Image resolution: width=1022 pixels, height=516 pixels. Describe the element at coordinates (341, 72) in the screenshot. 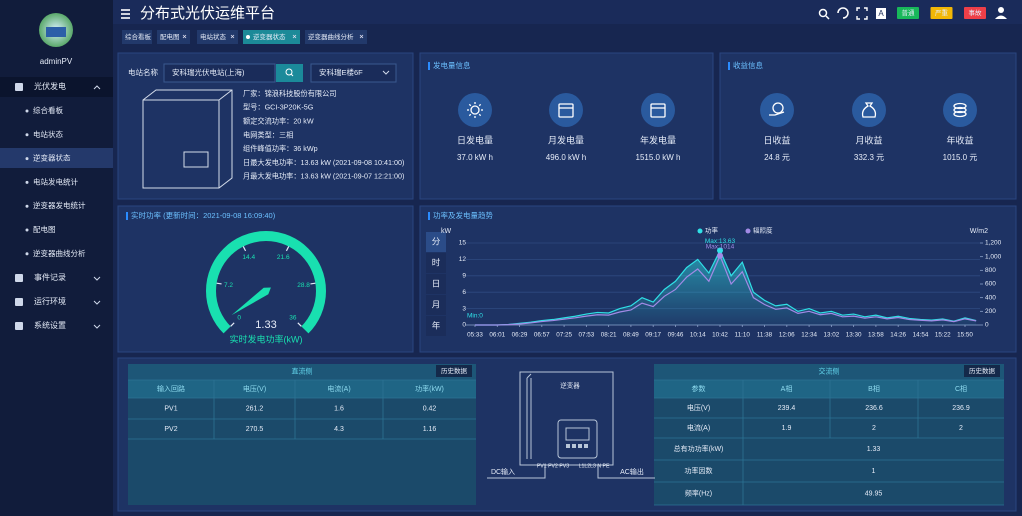

I see `label: 安科瑞E楼6F` at that location.